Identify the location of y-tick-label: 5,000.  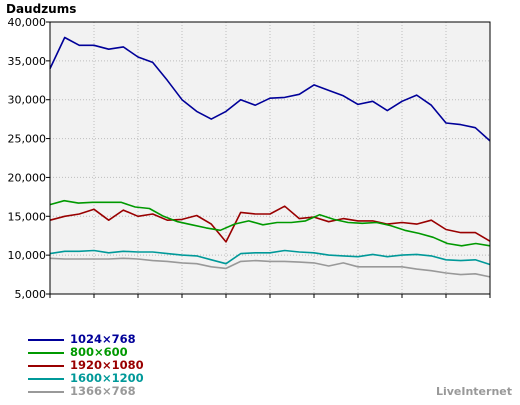
(31, 294).